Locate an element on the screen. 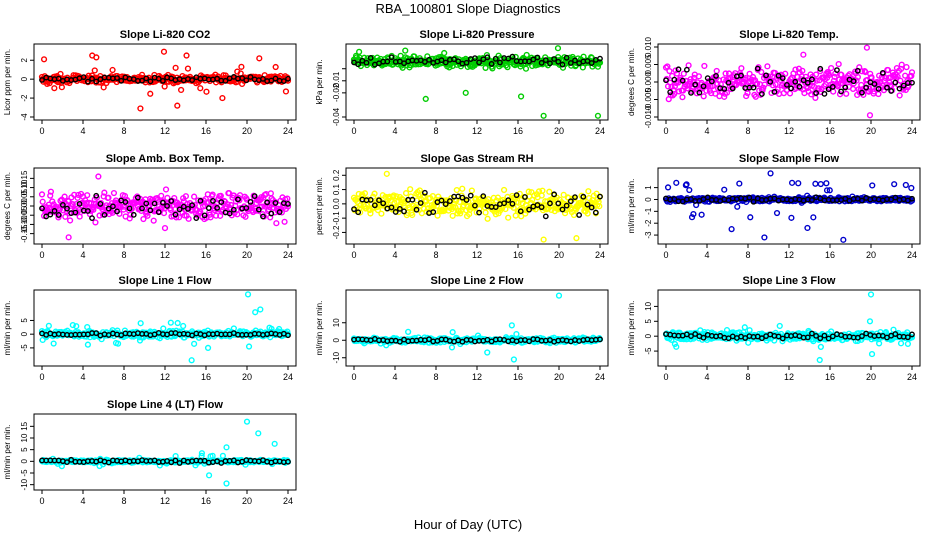 The image size is (936, 540). y-tick-label: -0.10 is located at coordinates (24, 224).